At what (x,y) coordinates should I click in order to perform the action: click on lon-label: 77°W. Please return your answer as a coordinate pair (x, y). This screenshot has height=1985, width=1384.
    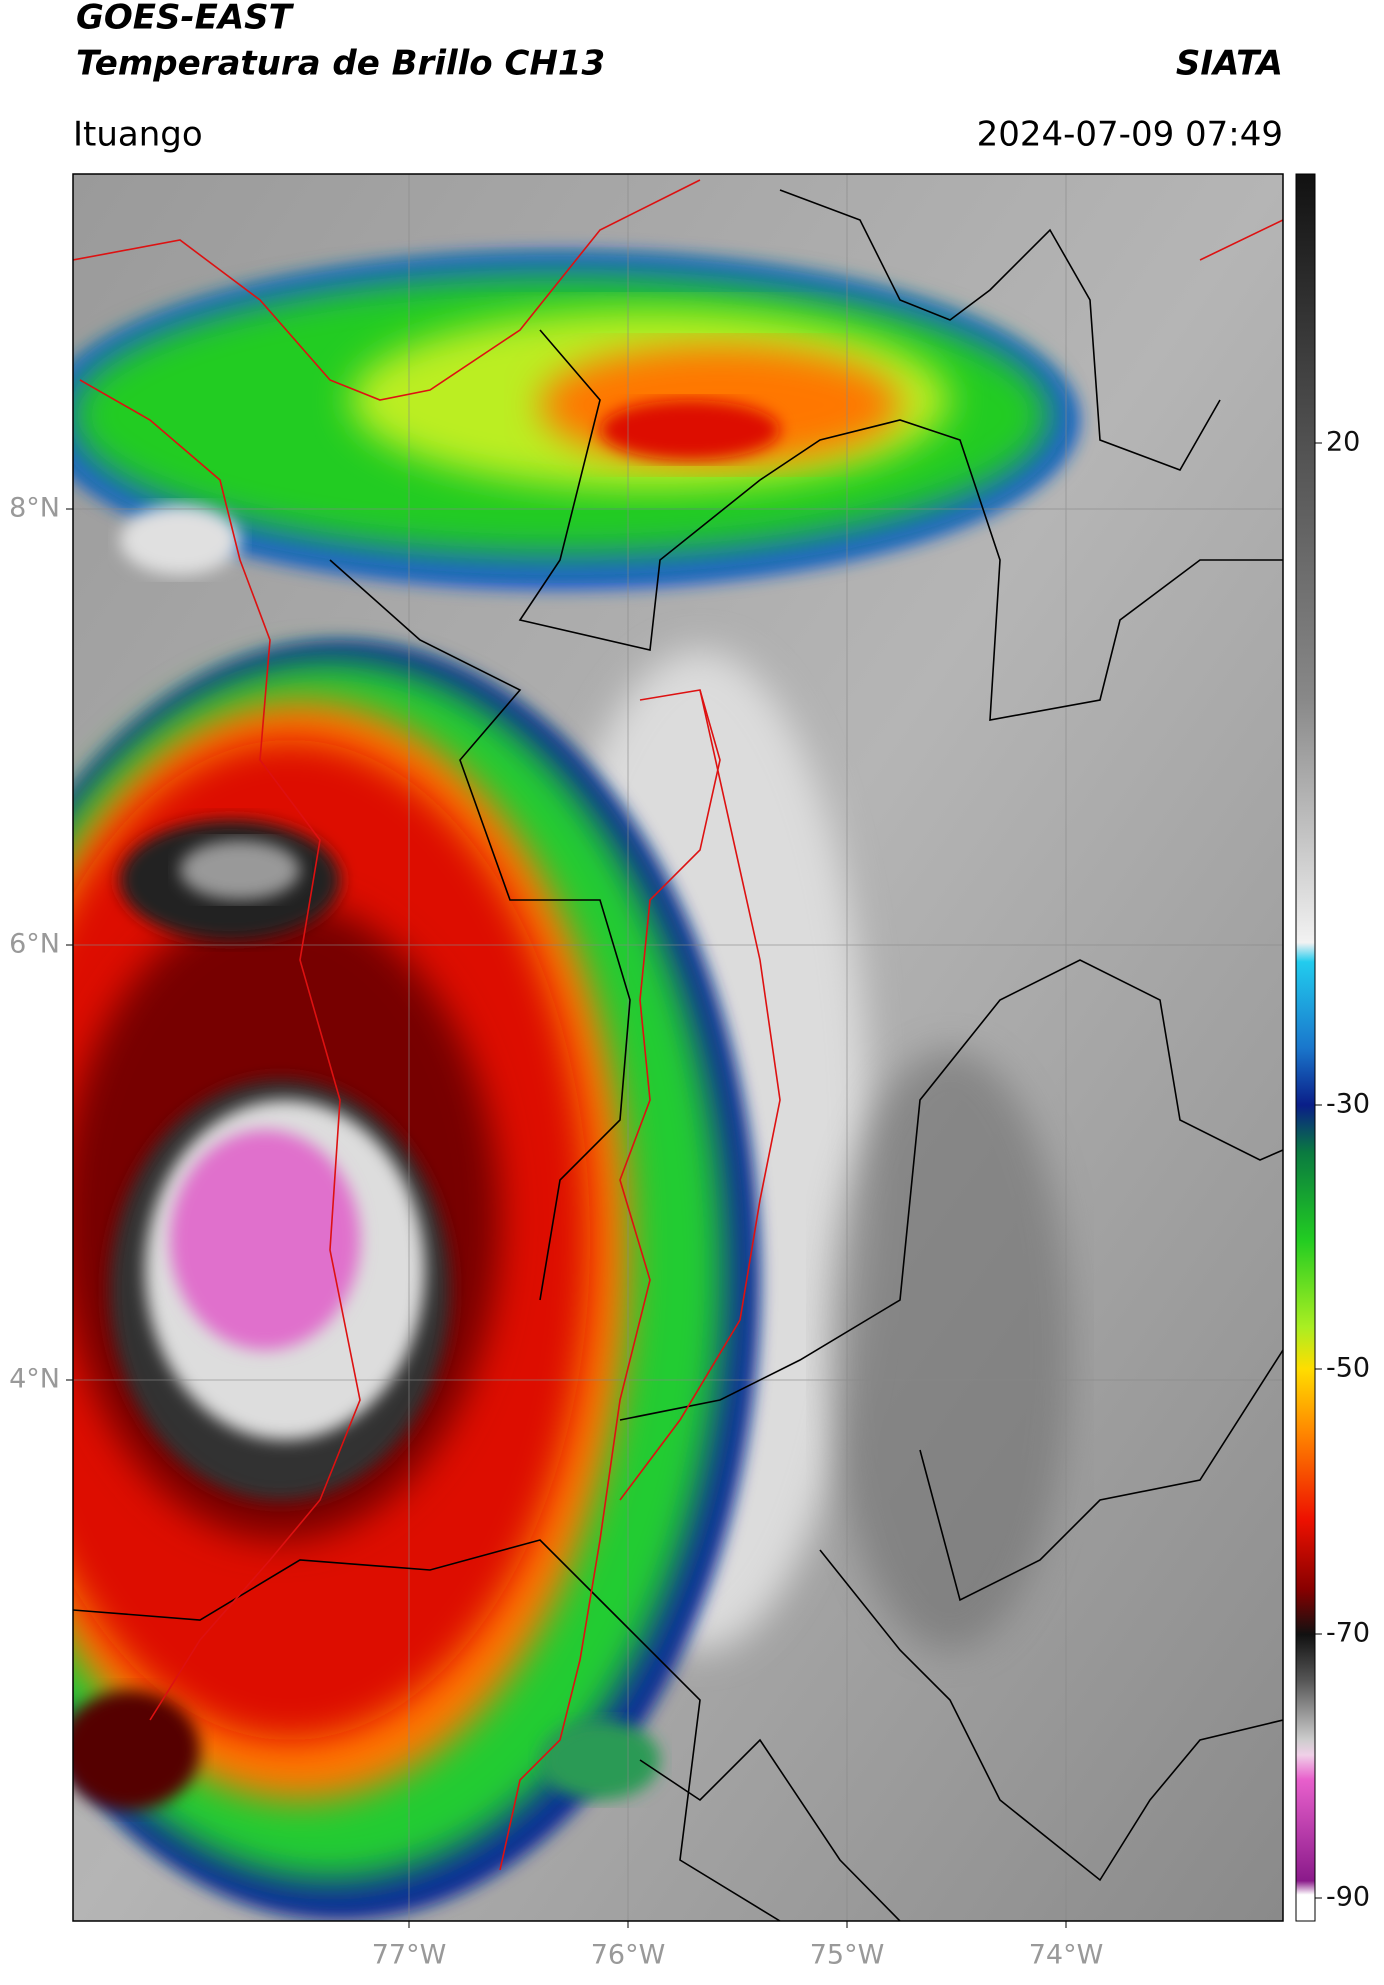
    Looking at the image, I should click on (409, 1955).